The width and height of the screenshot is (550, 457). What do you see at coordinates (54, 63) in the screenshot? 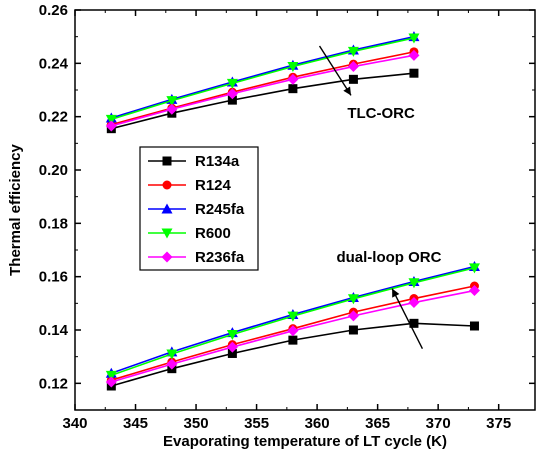
I see `y-tick-label: 0.24` at bounding box center [54, 63].